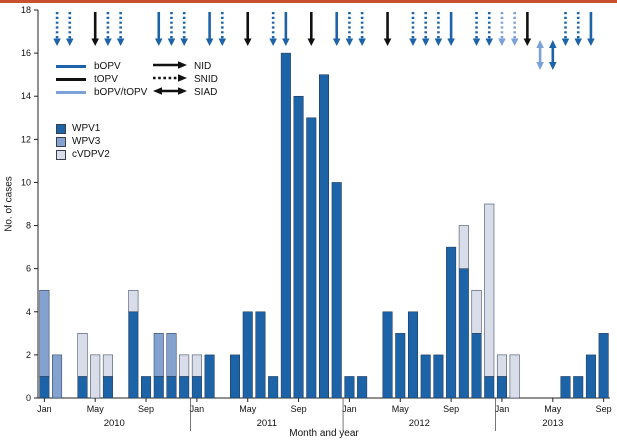 The image size is (617, 444). I want to click on year-label: 2011, so click(267, 423).